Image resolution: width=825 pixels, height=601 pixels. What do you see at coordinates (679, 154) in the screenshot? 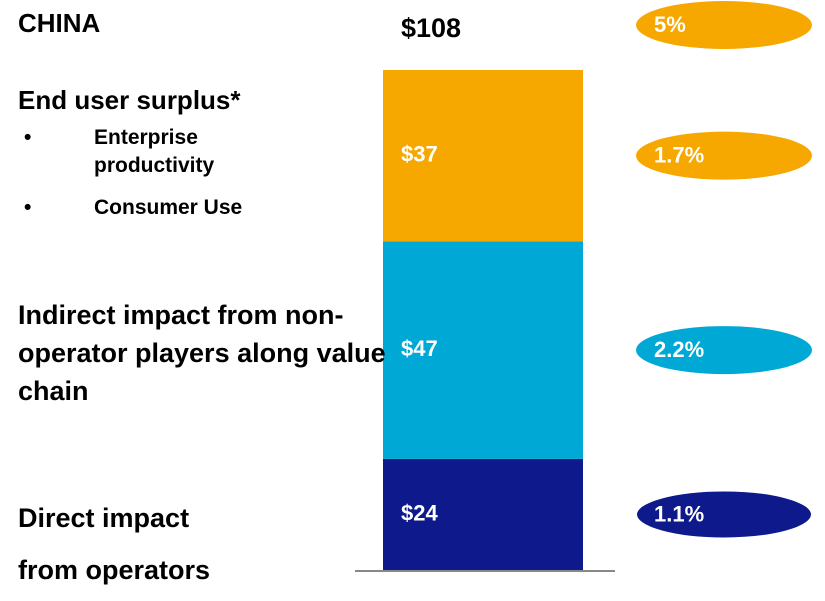
I see `share-label: 1.7%` at bounding box center [679, 154].